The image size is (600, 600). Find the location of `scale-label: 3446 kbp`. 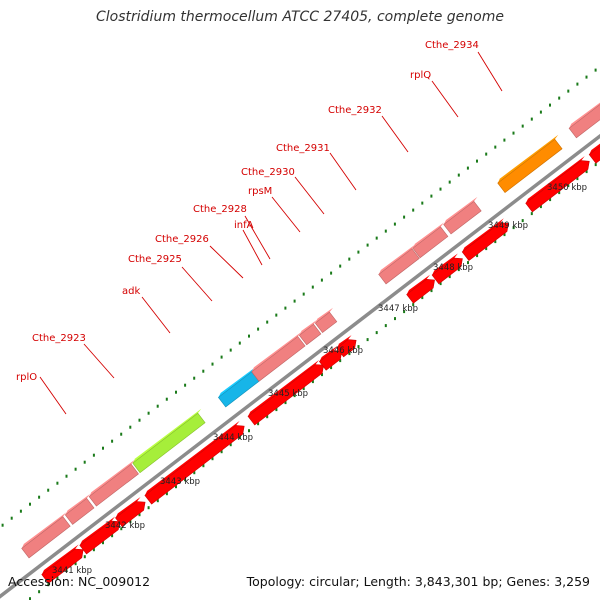

scale-label: 3446 kbp is located at coordinates (343, 351).